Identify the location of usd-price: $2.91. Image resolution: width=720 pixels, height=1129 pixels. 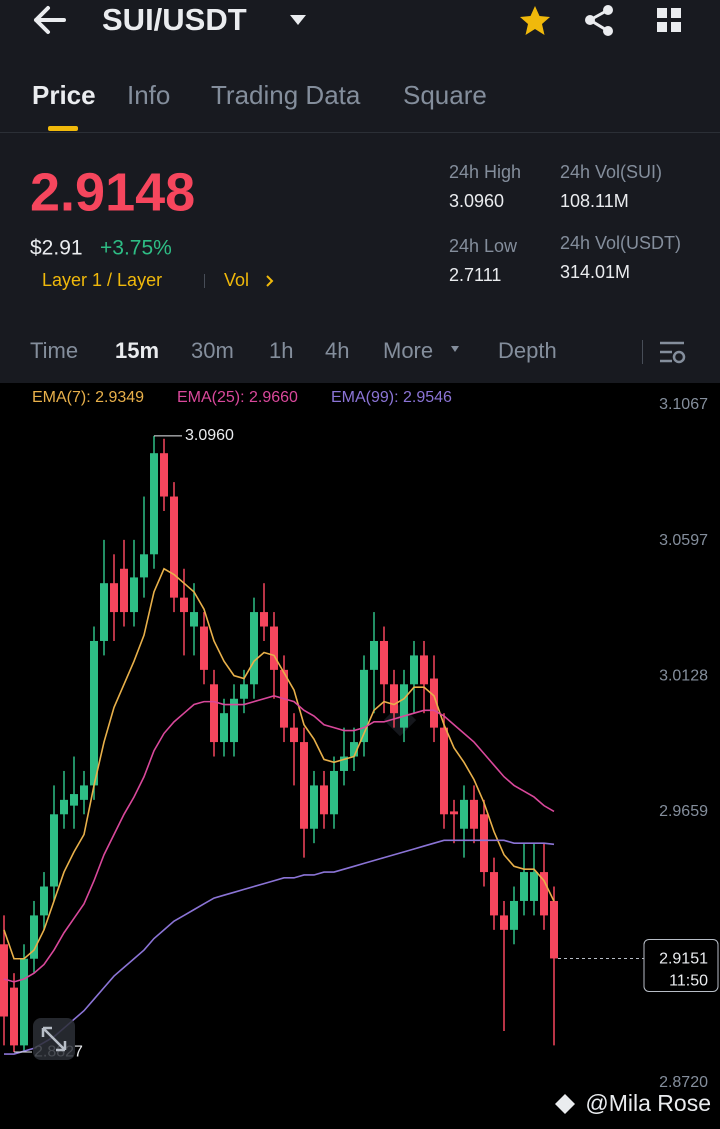
(56, 248).